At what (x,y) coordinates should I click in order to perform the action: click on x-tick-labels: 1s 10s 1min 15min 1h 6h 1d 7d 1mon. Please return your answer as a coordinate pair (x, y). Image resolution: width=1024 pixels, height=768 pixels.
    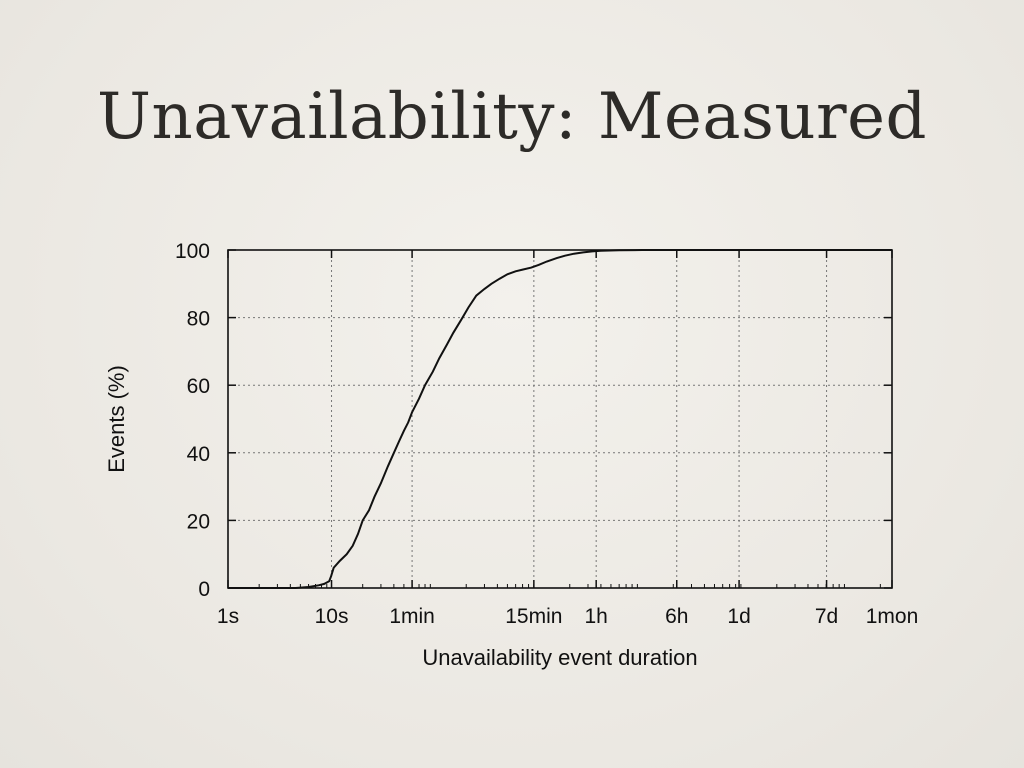
    Looking at the image, I should click on (567, 616).